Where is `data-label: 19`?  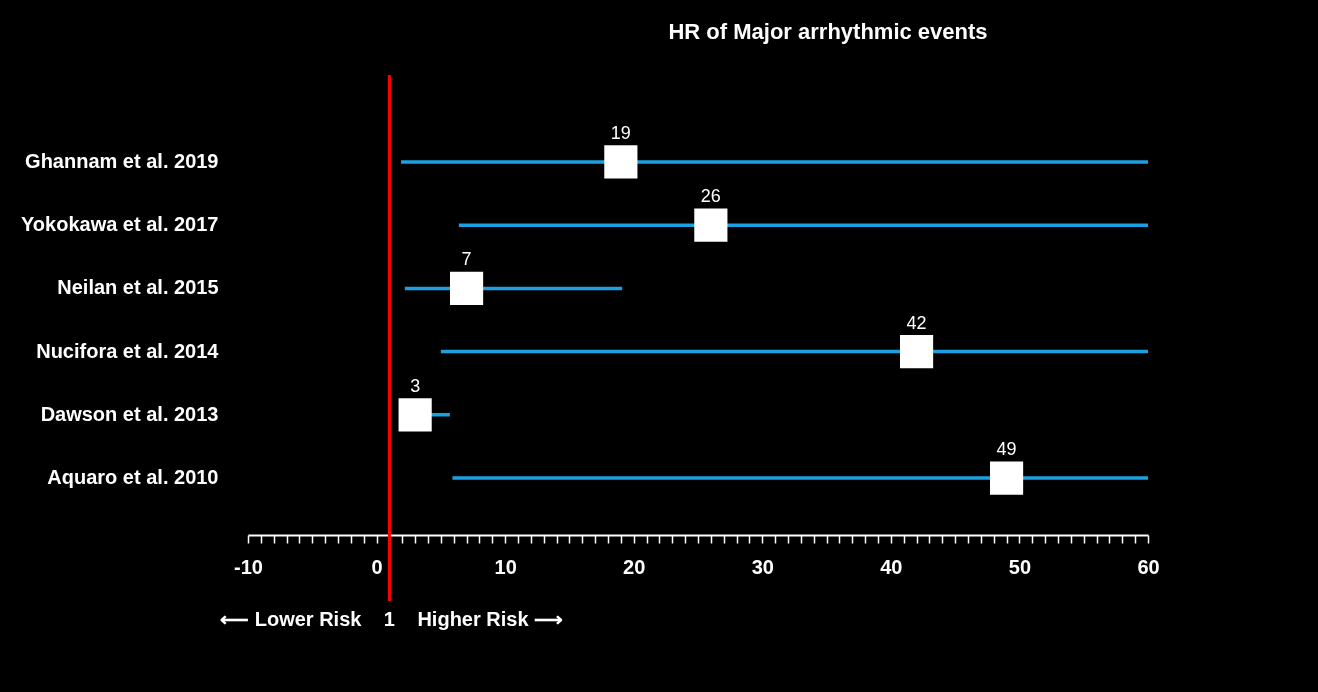 data-label: 19 is located at coordinates (620, 132).